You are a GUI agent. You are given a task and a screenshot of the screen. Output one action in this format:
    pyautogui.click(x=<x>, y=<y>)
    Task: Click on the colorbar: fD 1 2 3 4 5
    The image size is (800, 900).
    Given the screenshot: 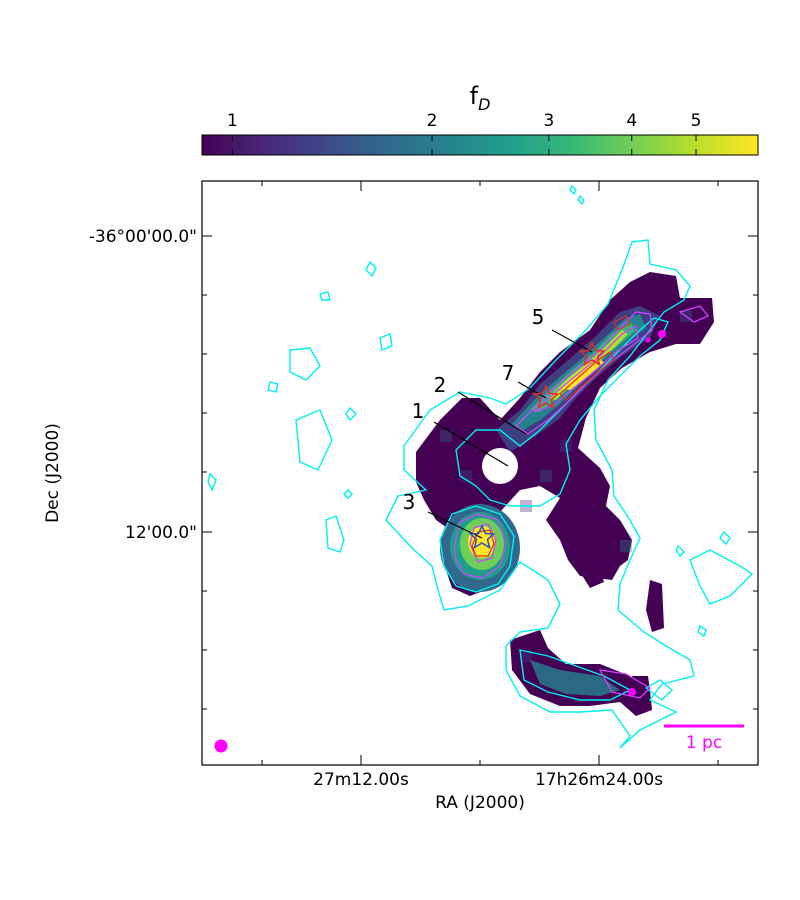 What is the action you would take?
    pyautogui.click(x=480, y=119)
    